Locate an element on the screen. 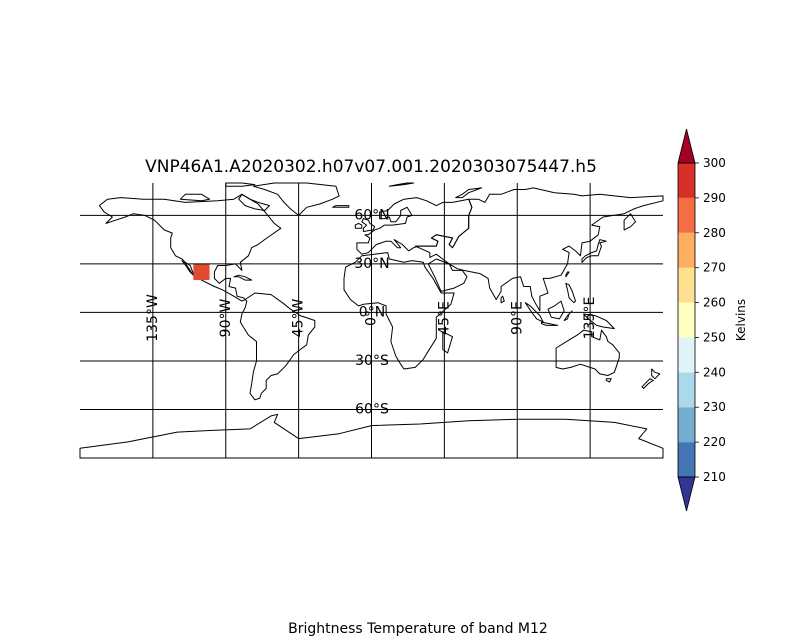  coastline-taiwan is located at coordinates (567, 274).